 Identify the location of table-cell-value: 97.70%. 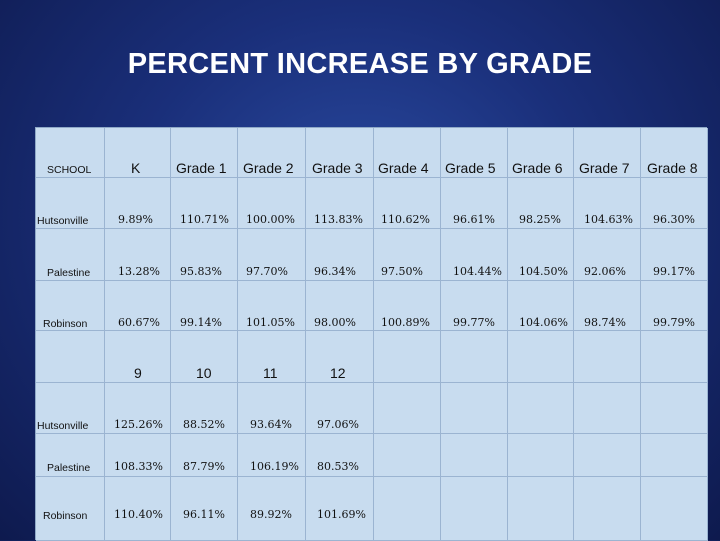
(267, 271).